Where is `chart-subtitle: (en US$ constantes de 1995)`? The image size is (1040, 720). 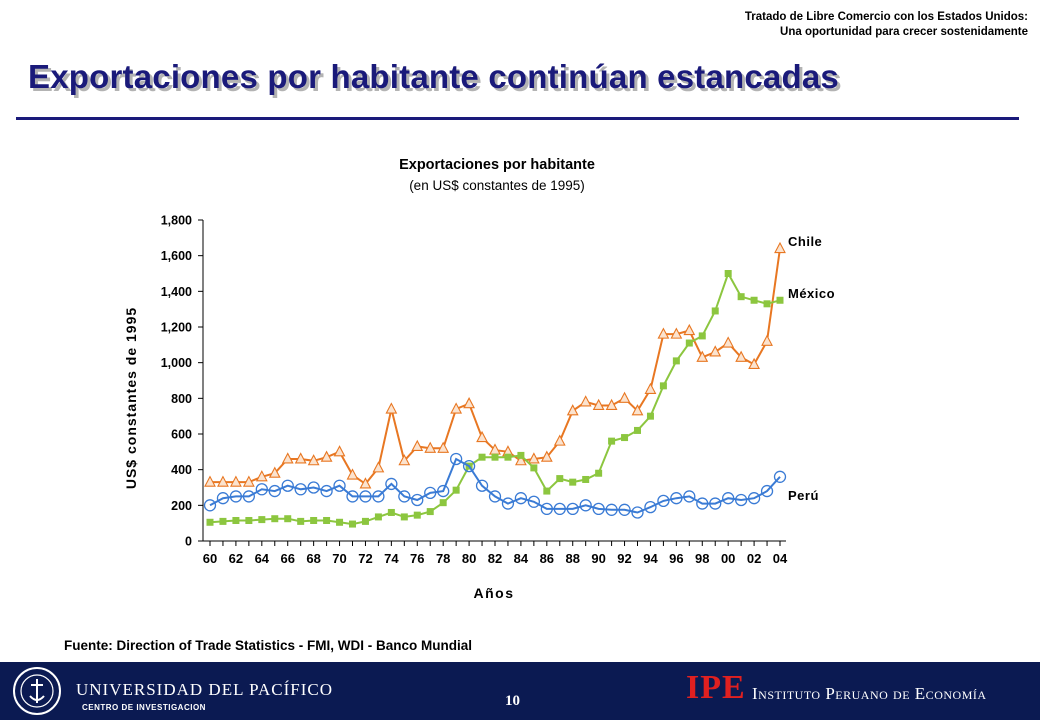
chart-subtitle: (en US$ constantes de 1995) is located at coordinates (497, 185).